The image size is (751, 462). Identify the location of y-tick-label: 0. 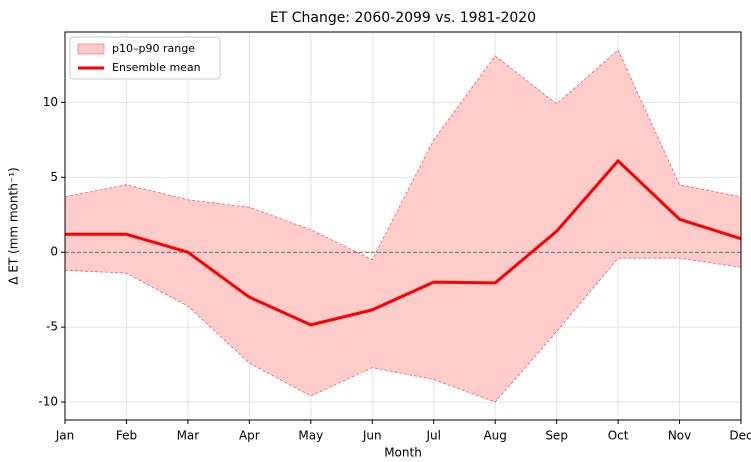
(54, 252).